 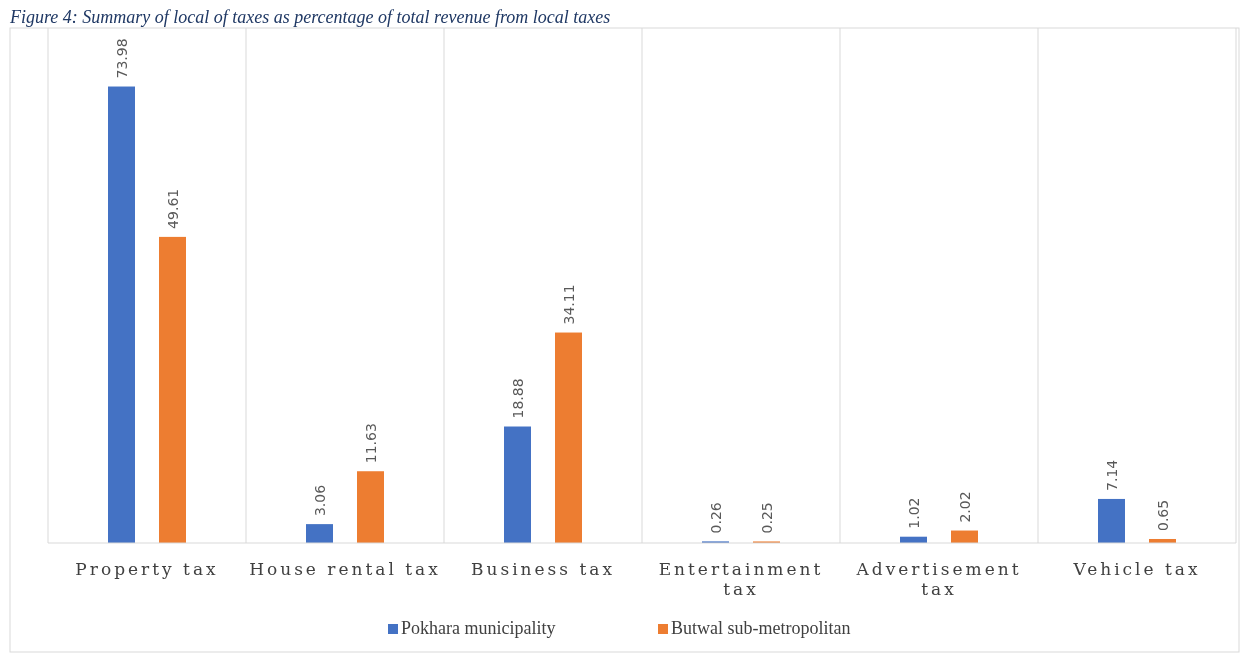 What do you see at coordinates (715, 518) in the screenshot?
I see `data-label: 0.26` at bounding box center [715, 518].